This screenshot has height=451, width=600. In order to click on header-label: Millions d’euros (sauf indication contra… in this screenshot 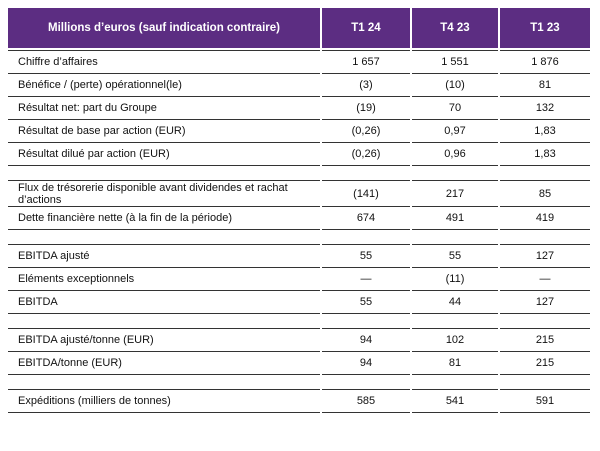, I will do `click(164, 28)`.